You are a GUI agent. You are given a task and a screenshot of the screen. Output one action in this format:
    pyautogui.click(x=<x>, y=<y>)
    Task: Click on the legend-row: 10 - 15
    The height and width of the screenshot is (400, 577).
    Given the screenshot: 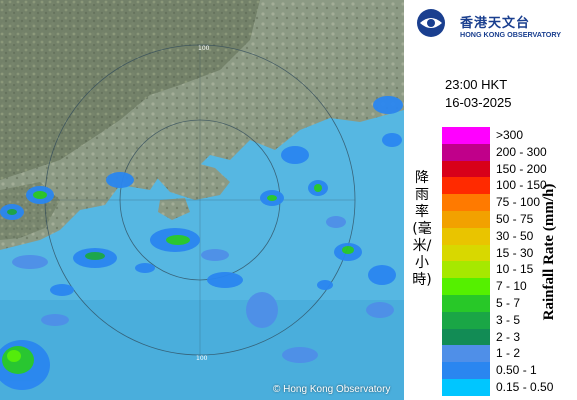 What is the action you would take?
    pyautogui.click(x=509, y=270)
    